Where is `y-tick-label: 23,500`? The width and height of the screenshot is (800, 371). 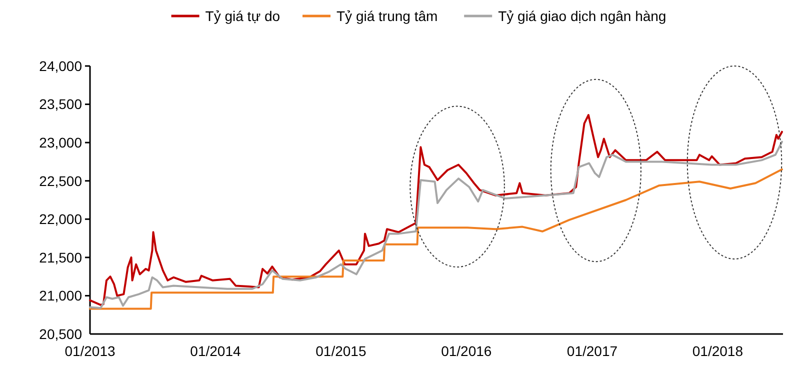
y-tick-label: 23,500 is located at coordinates (60, 104).